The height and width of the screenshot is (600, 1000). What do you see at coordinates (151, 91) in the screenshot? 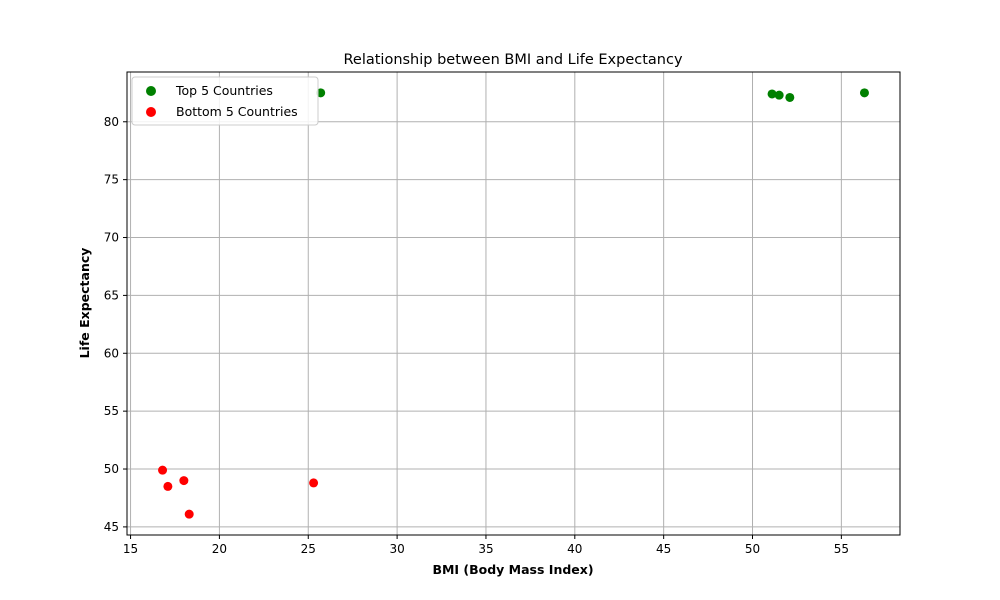
I see `legend-marker-top` at bounding box center [151, 91].